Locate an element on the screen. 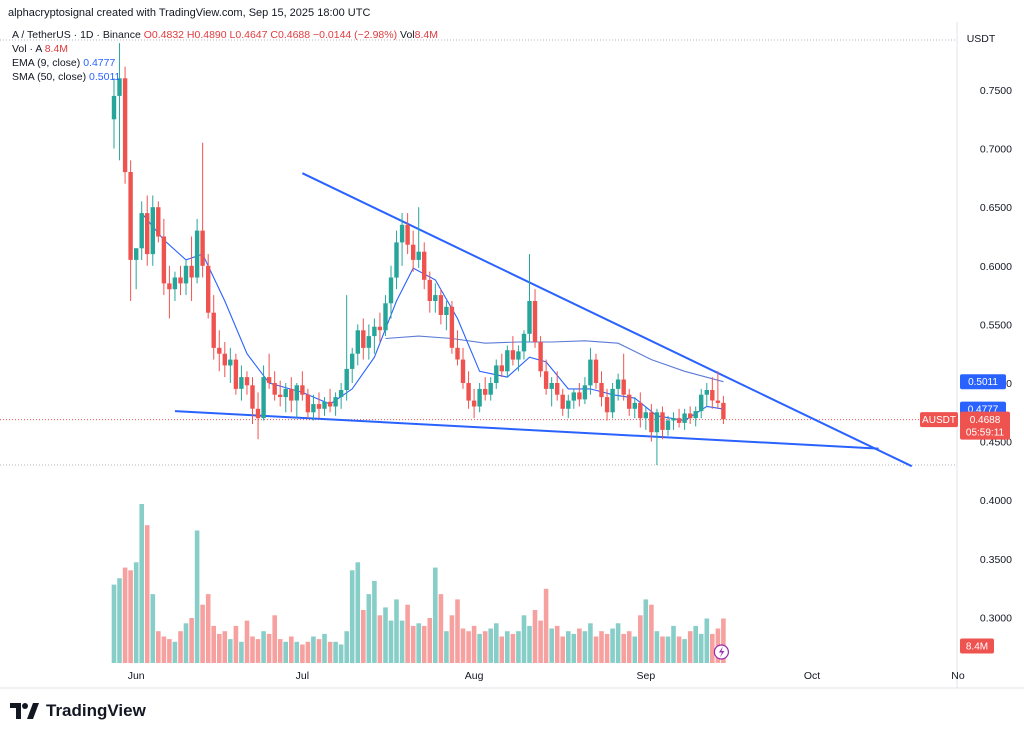 This screenshot has height=738, width=1024. x-tick-label: Jul is located at coordinates (302, 676).